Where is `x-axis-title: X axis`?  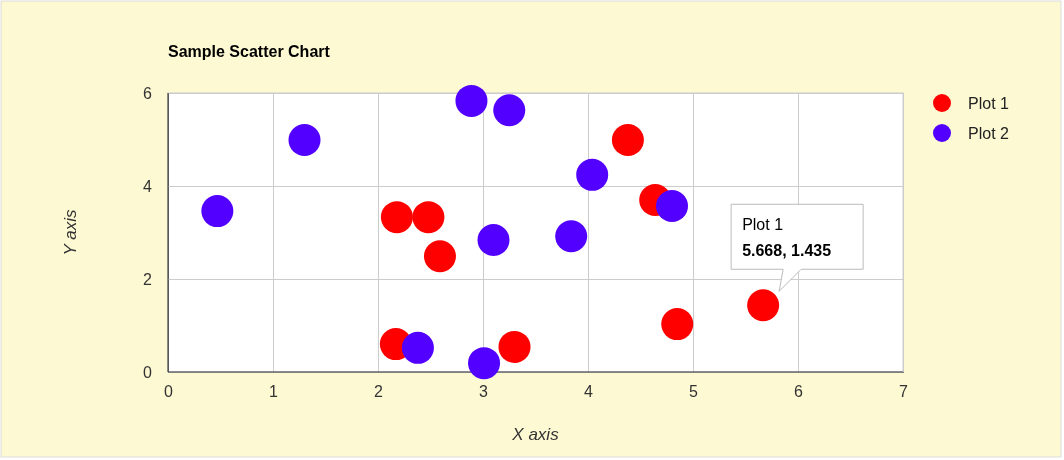
x-axis-title: X axis is located at coordinates (535, 434).